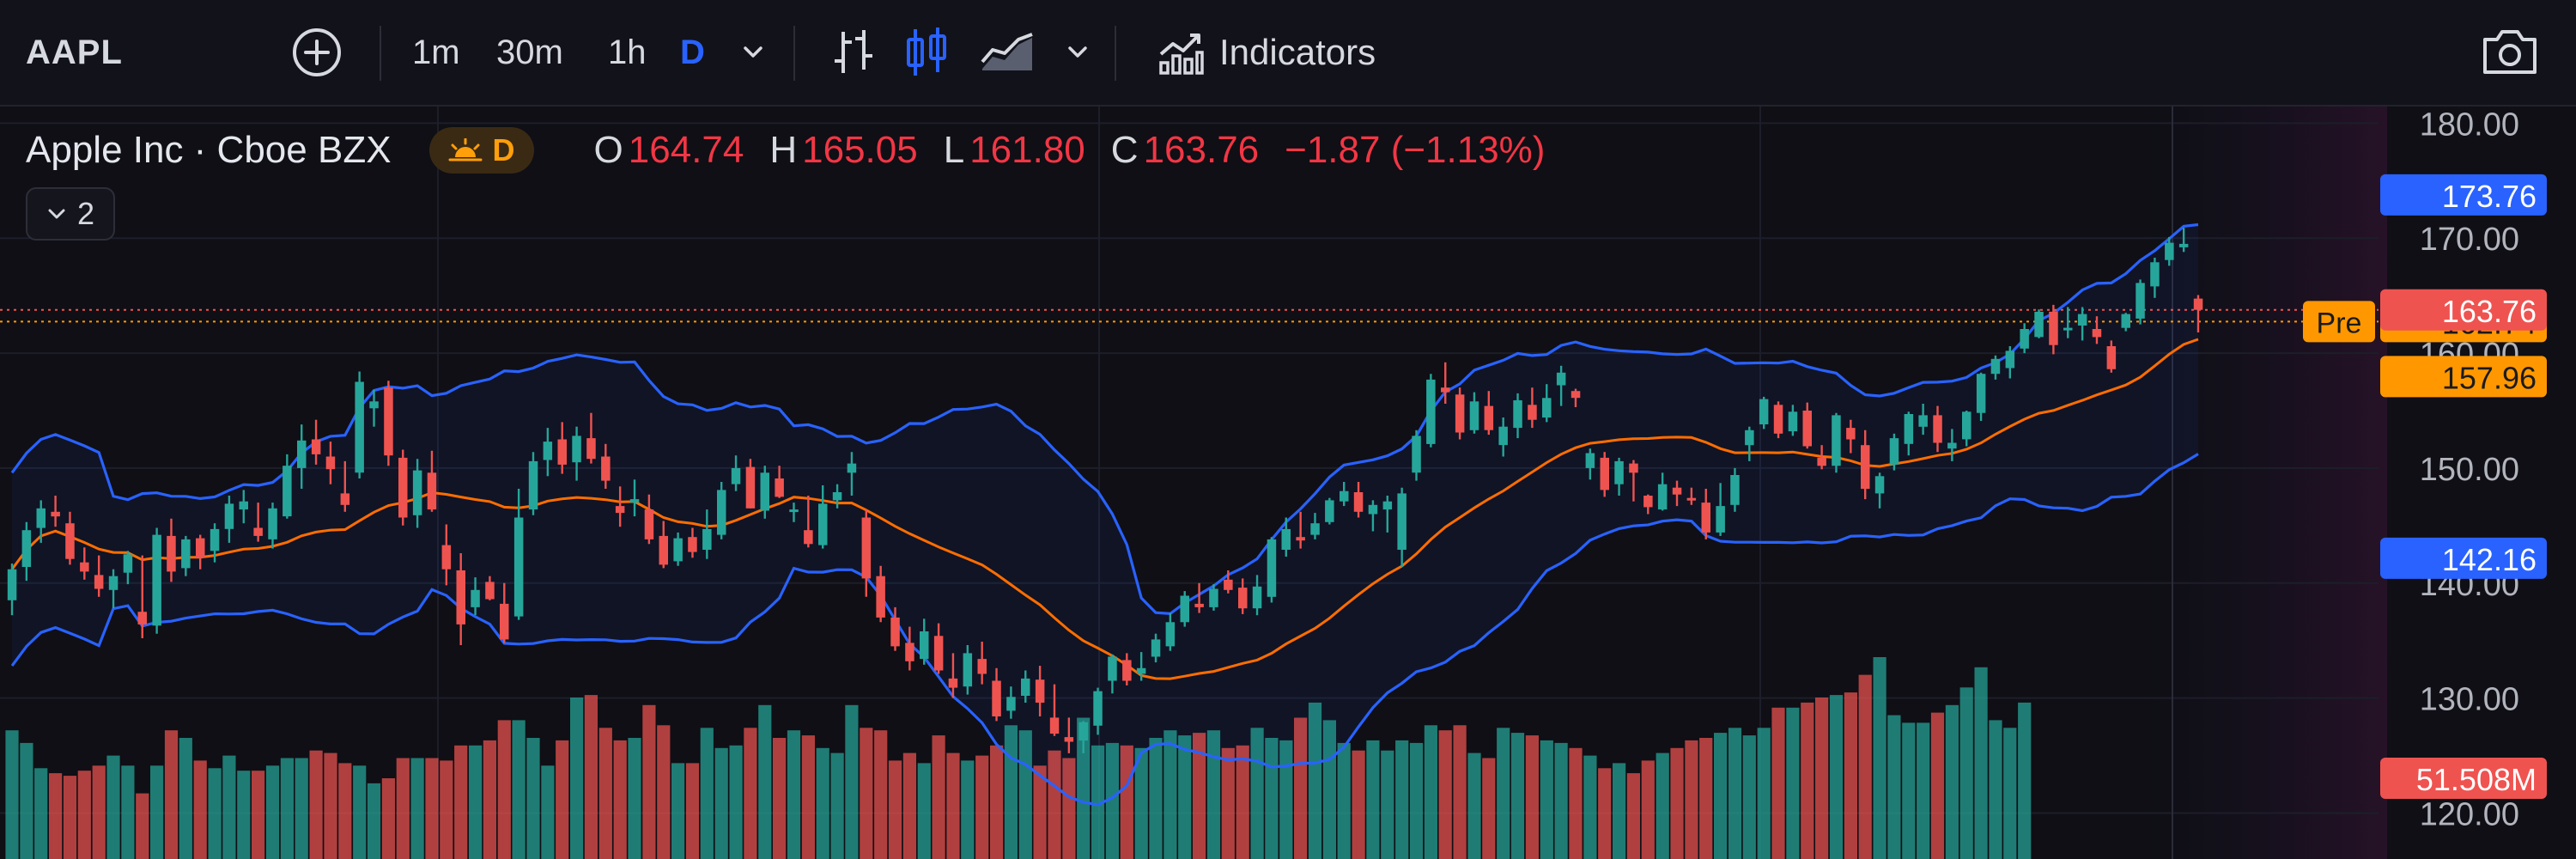 The image size is (2576, 859). What do you see at coordinates (627, 52) in the screenshot?
I see `timeframe-1h-button: 1h` at bounding box center [627, 52].